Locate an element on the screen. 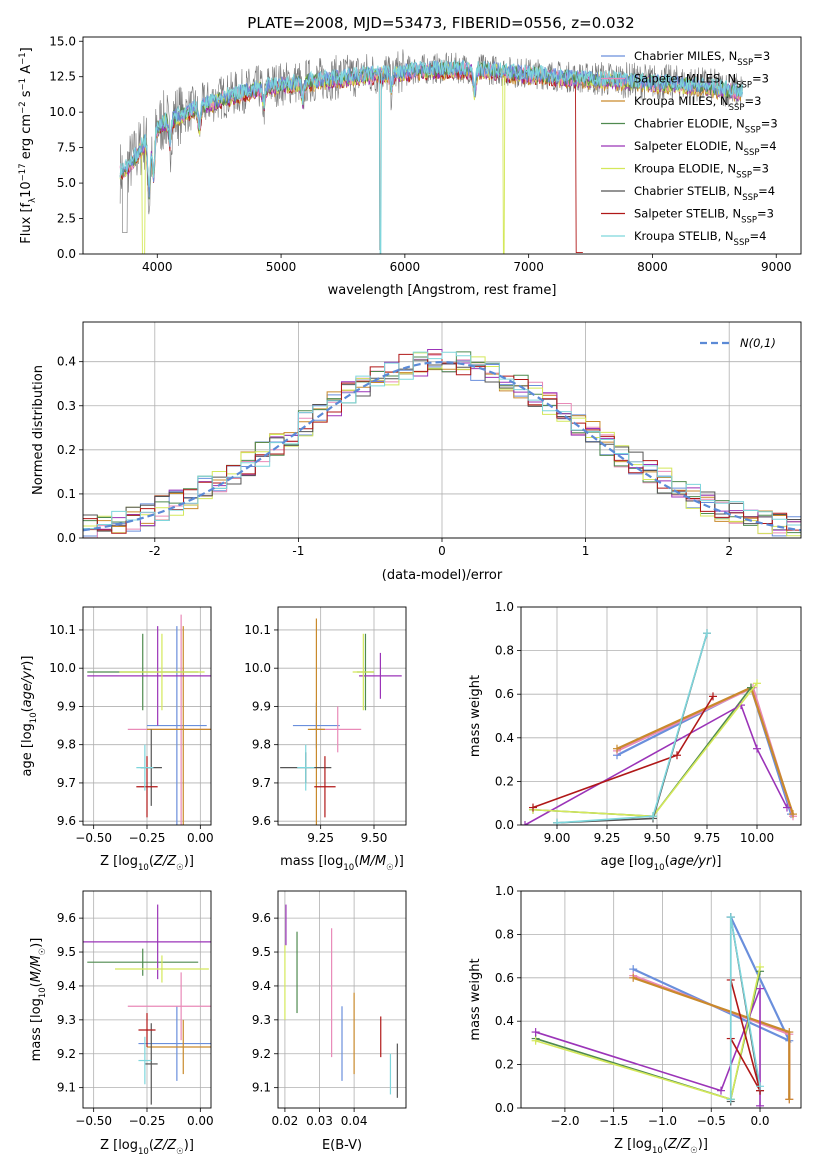  x-tick-label: 0.0 is located at coordinates (759, 1121).